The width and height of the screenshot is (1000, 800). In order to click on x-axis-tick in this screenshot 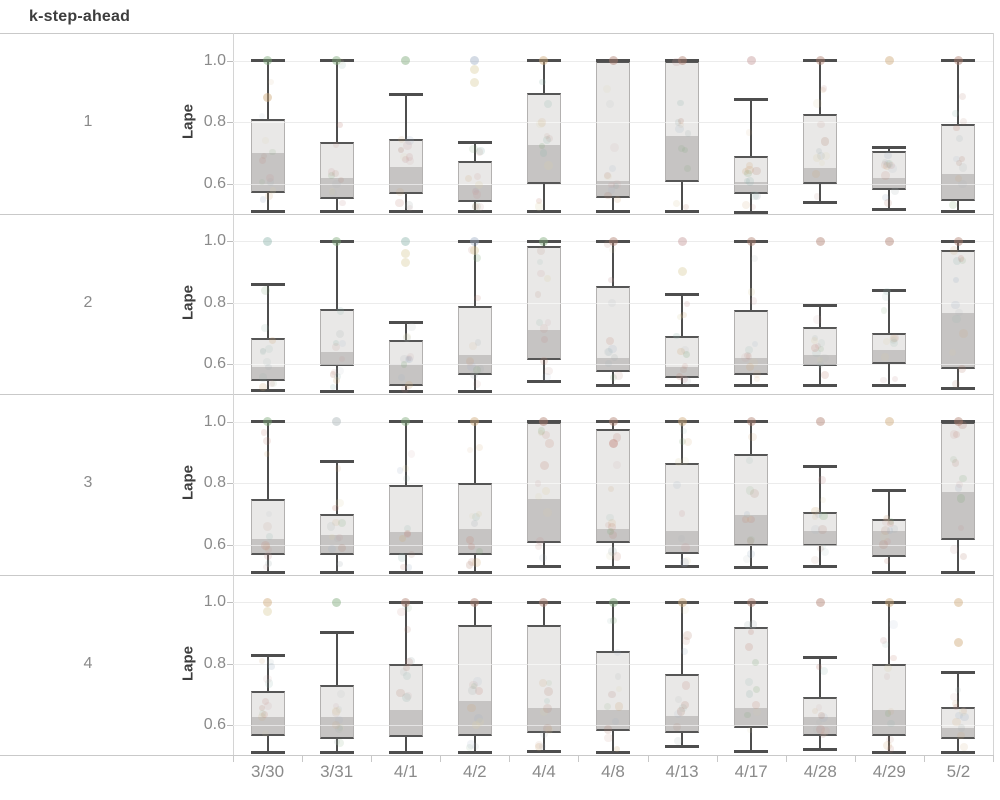, I will do `click(648, 758)`.